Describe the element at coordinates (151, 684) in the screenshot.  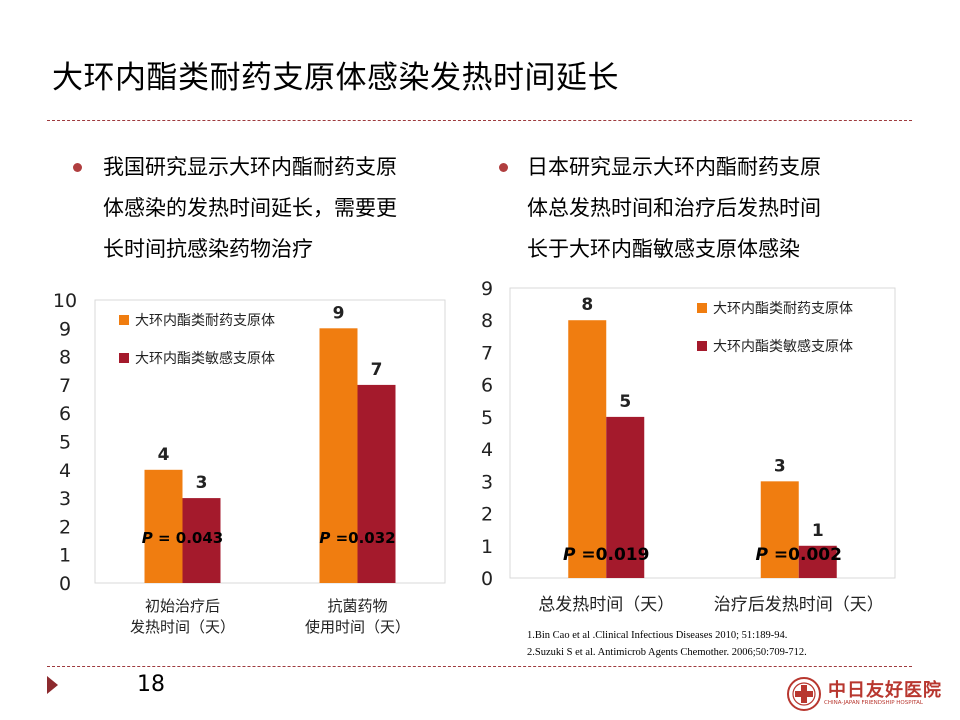
I see `page-number: 18` at that location.